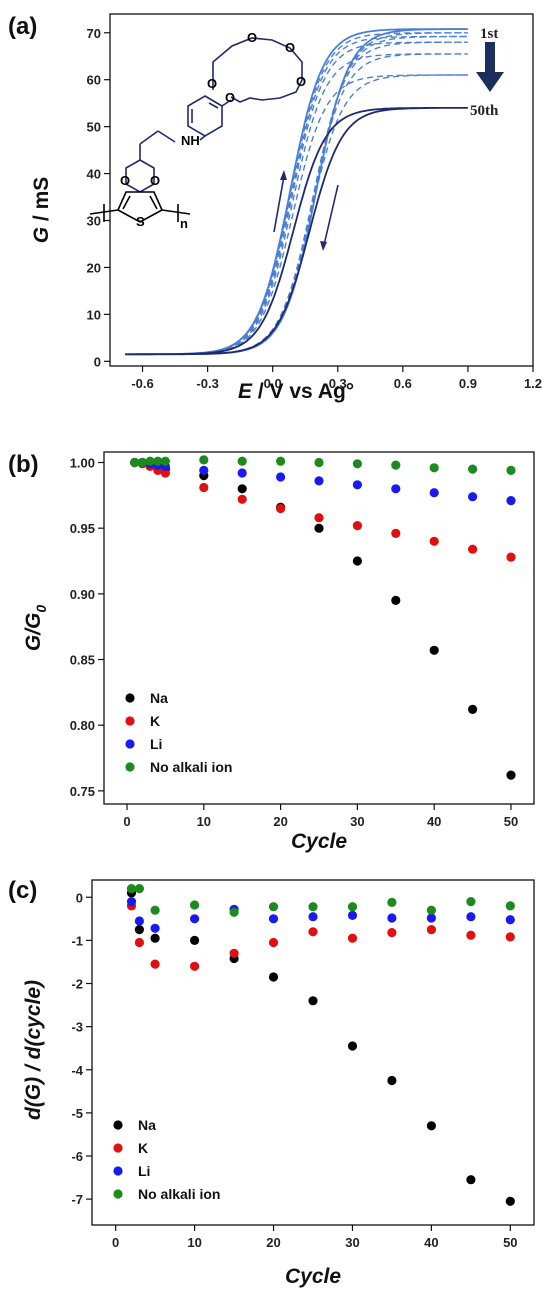  Describe the element at coordinates (431, 1242) in the screenshot. I see `x-tick-label: 40` at that location.